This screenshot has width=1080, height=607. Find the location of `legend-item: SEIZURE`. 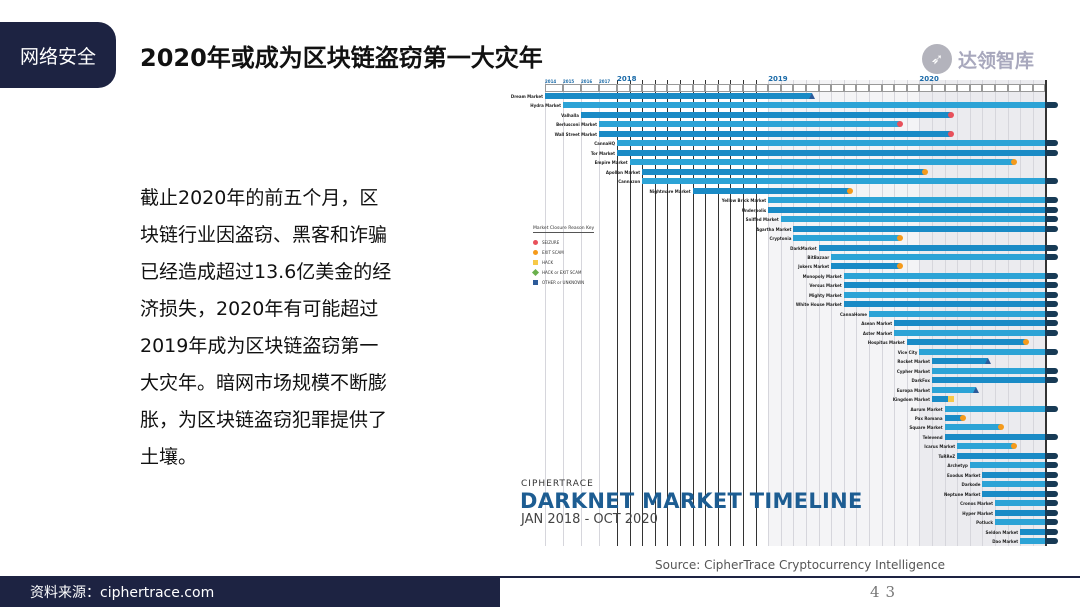

legend-item: SEIZURE is located at coordinates (563, 242).